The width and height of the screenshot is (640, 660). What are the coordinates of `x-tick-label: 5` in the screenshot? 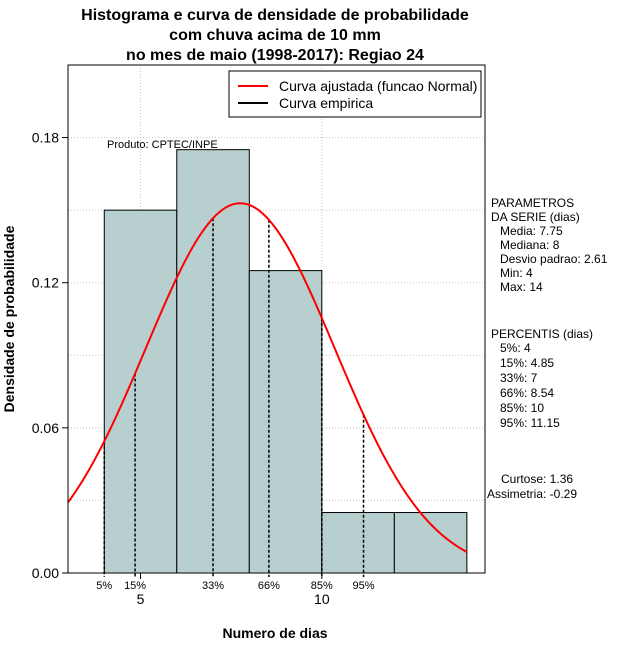 It's located at (141, 599).